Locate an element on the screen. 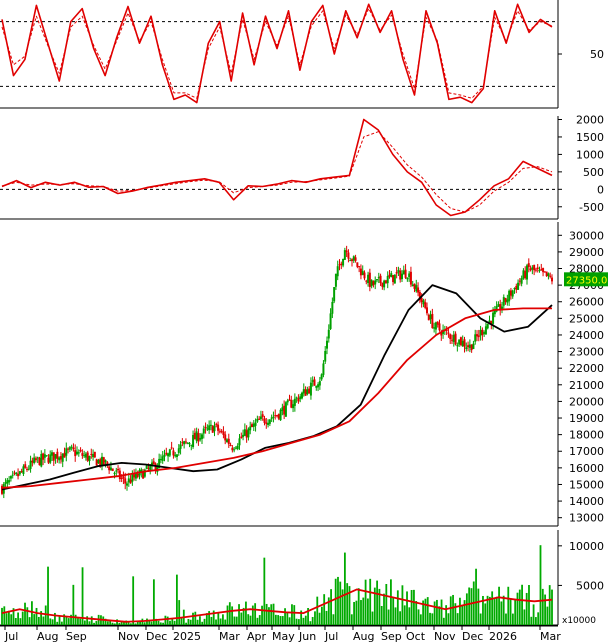  price-tick-label: 18000 is located at coordinates (586, 435).